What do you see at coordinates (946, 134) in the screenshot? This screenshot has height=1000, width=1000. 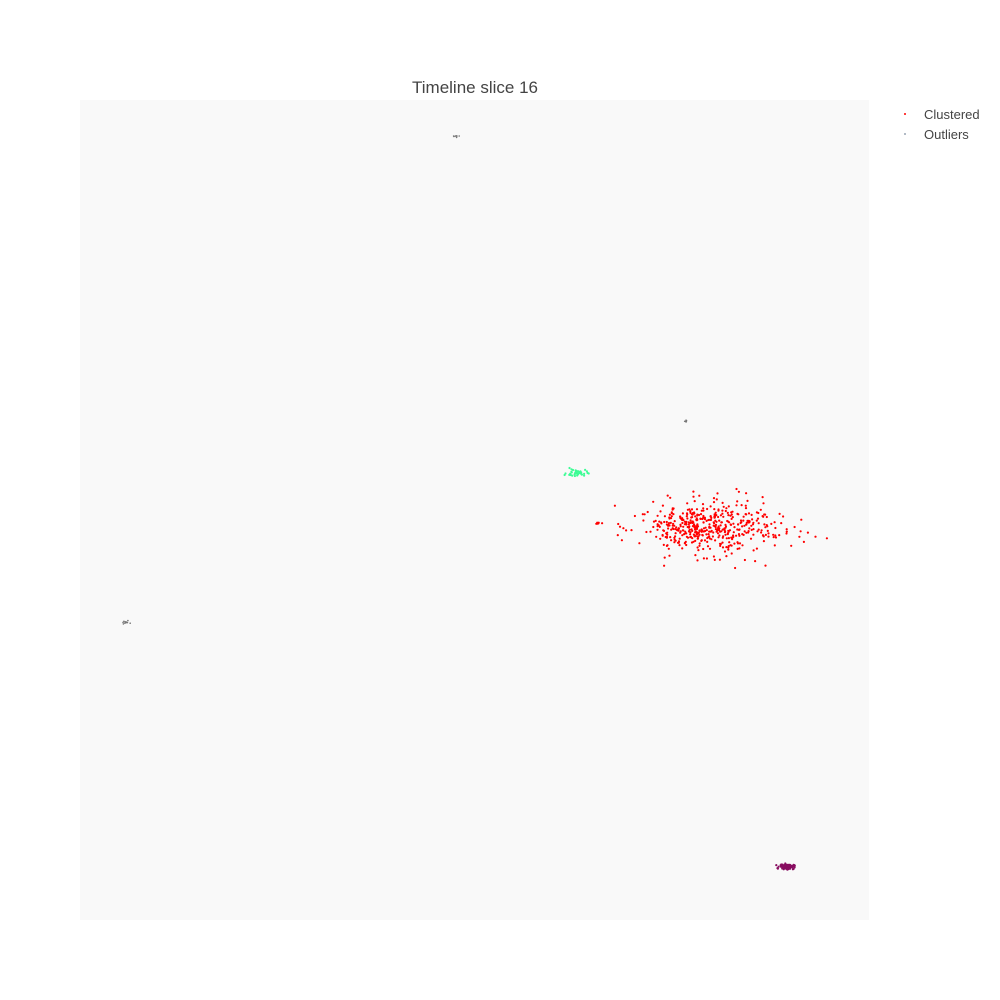 I see `legend-item-outliers: Outliers` at bounding box center [946, 134].